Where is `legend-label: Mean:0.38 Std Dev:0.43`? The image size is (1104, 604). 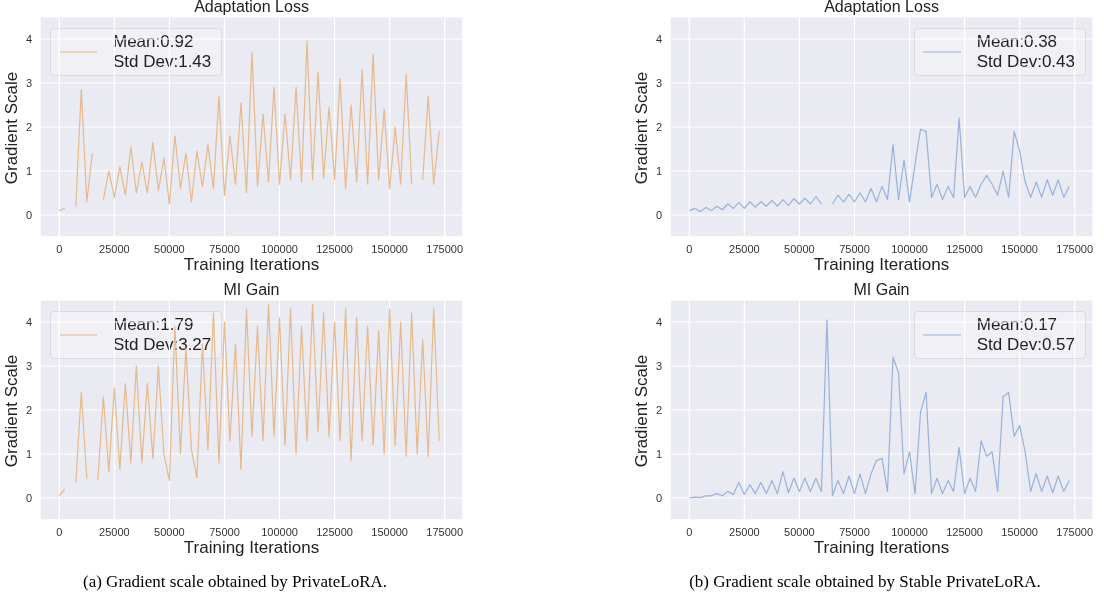
legend-label: Mean:0.38 Std Dev:0.43 is located at coordinates (1025, 52).